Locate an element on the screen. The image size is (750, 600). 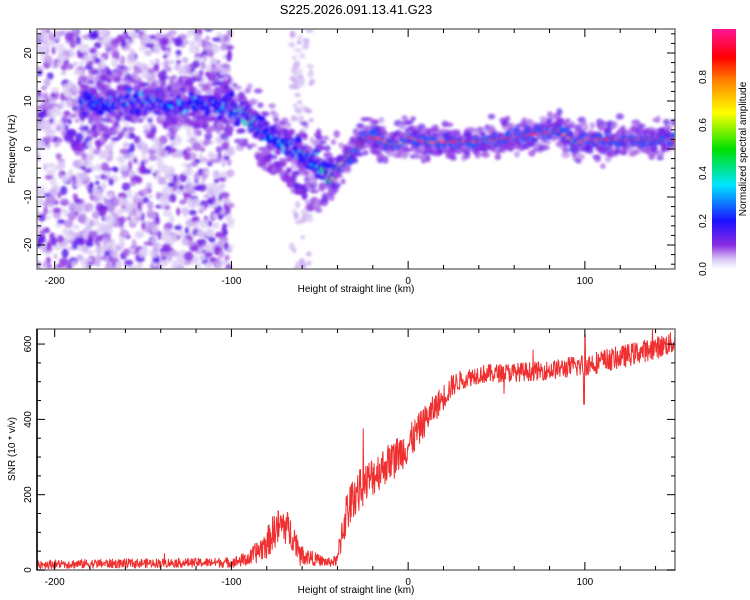
branch-blob is located at coordinates (318, 210).